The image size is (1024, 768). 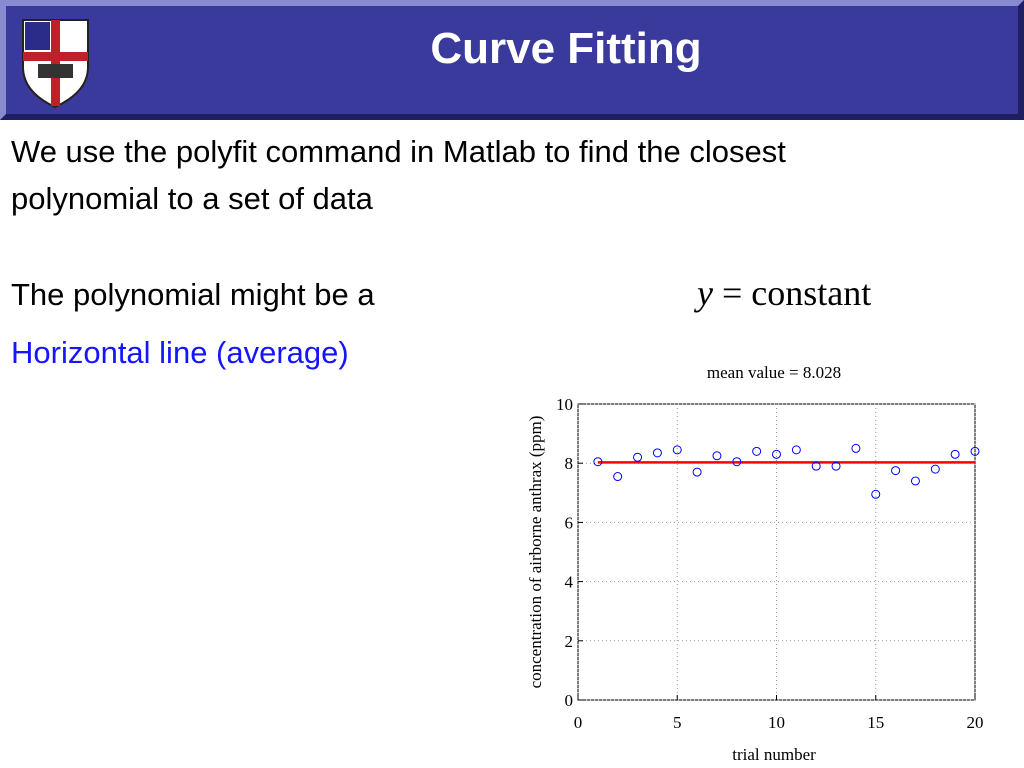 I want to click on intro-line: polynomial to a set of data, so click(x=192, y=198).